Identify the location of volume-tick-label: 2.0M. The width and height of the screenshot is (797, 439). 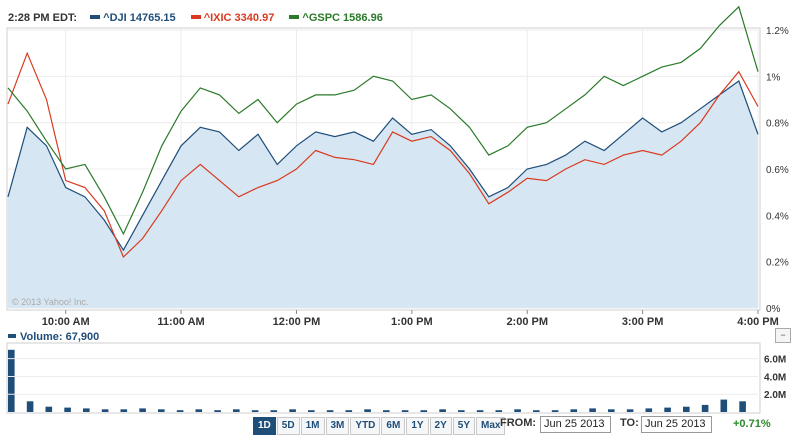
(775, 395).